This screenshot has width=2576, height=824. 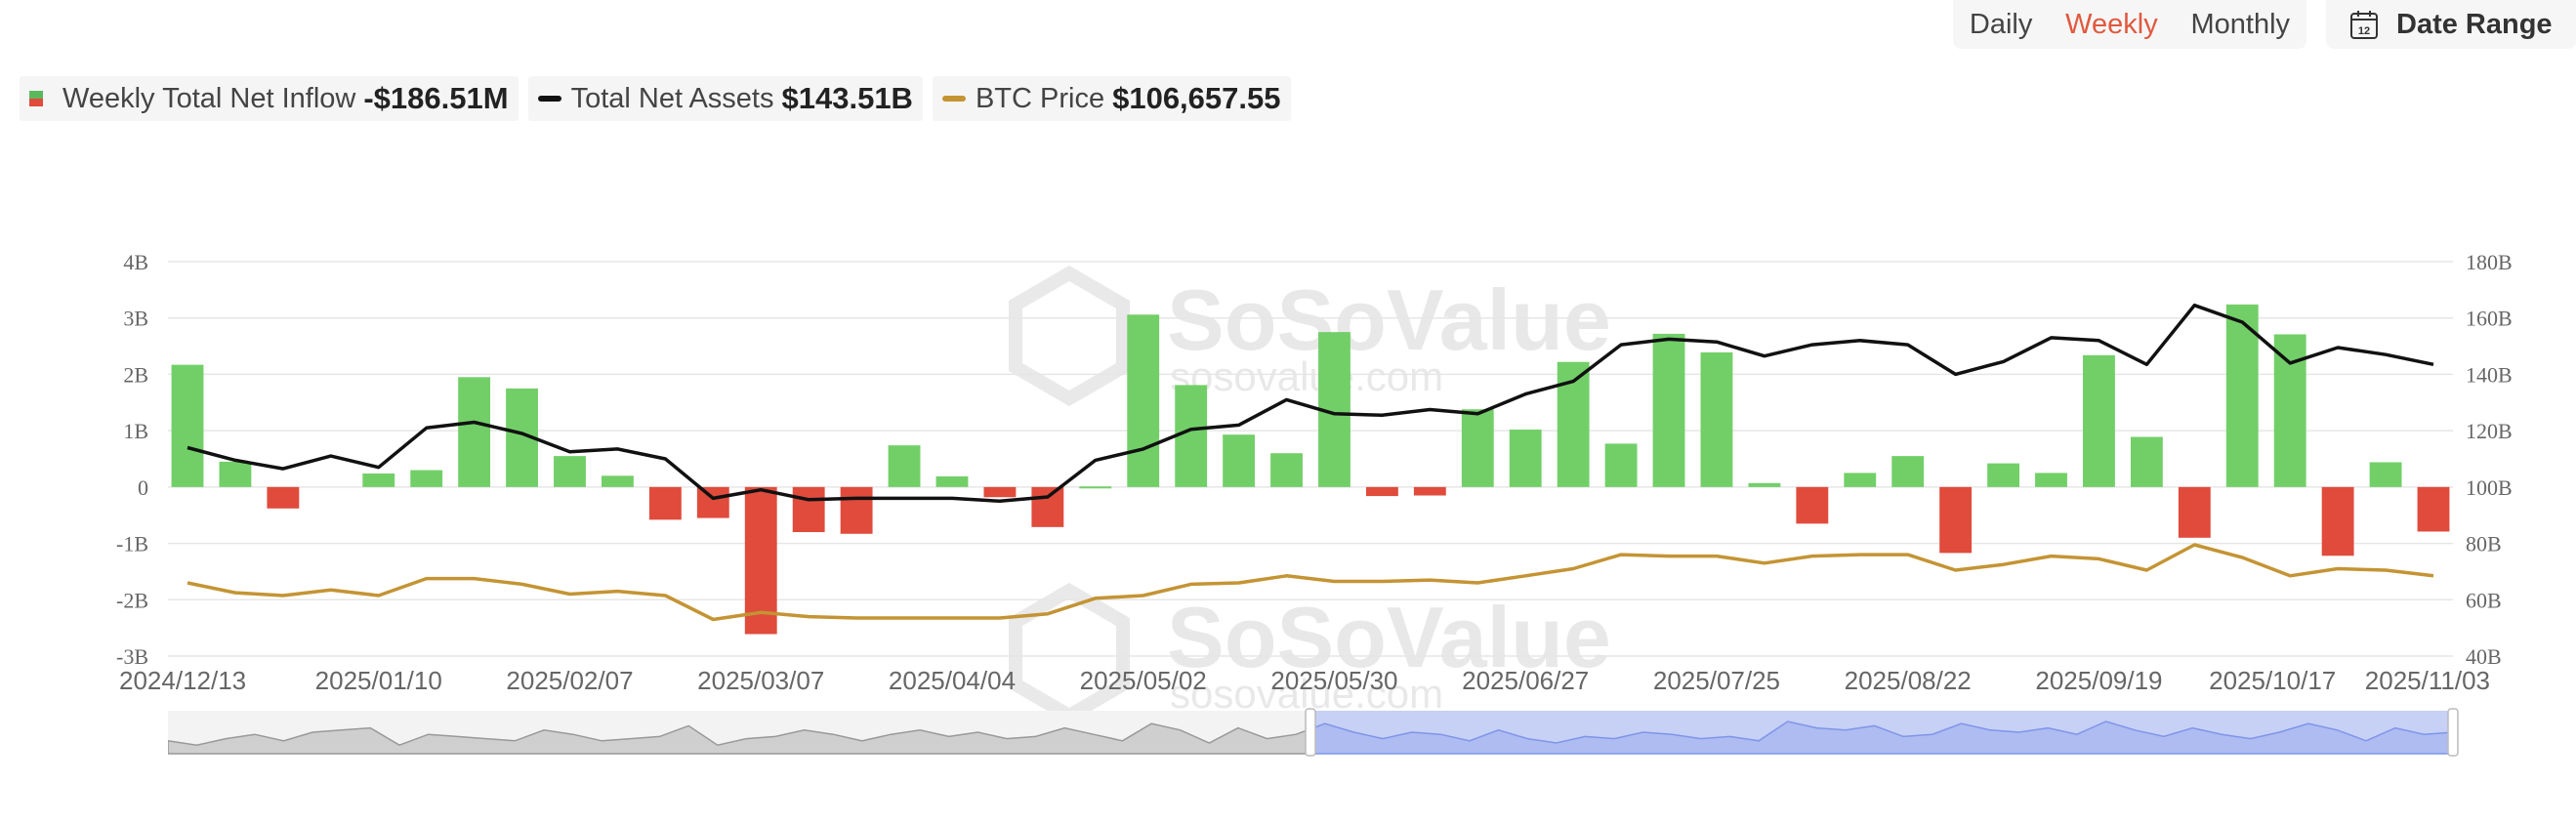 I want to click on date-range-button: 12 Date Range, so click(x=2451, y=24).